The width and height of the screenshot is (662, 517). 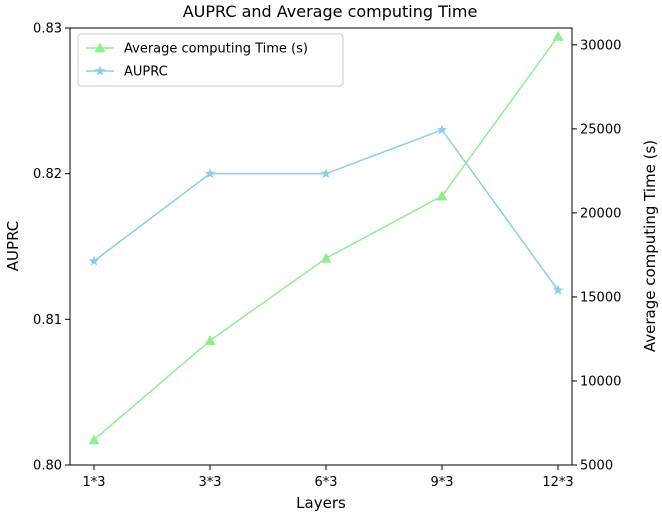 What do you see at coordinates (47, 466) in the screenshot?
I see `y-left-tick-label: 0.80` at bounding box center [47, 466].